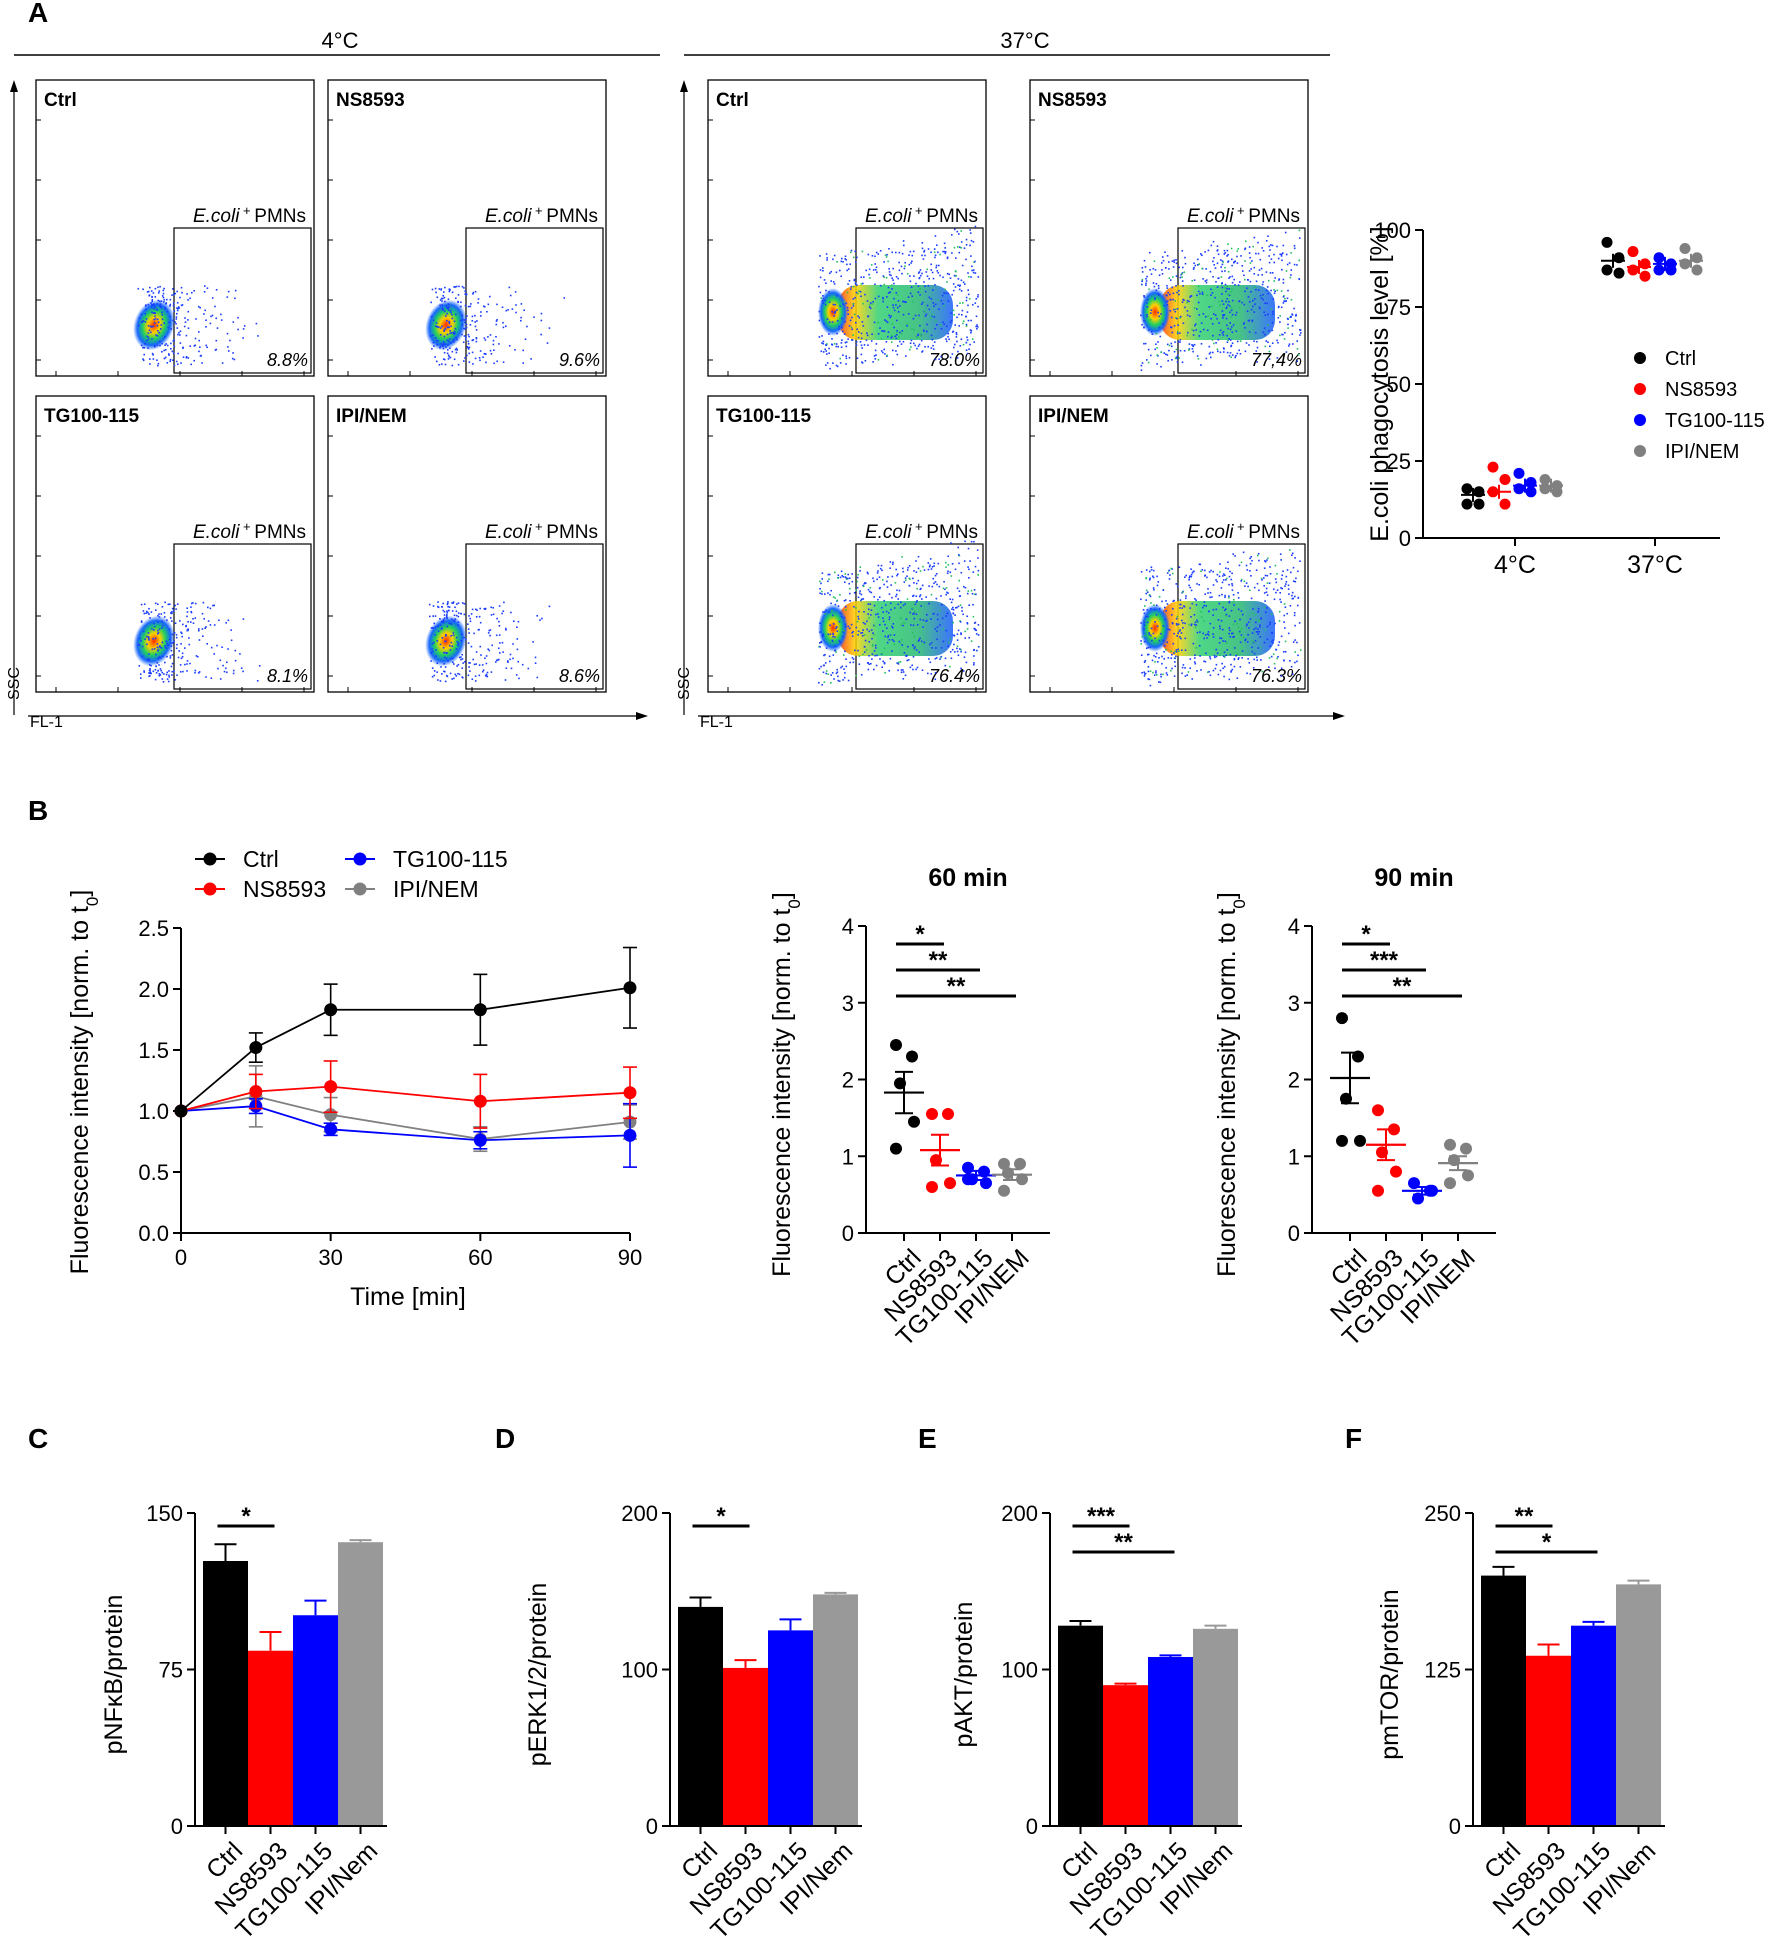  What do you see at coordinates (1294, 1080) in the screenshot?
I see `y-tick-label: 2` at bounding box center [1294, 1080].